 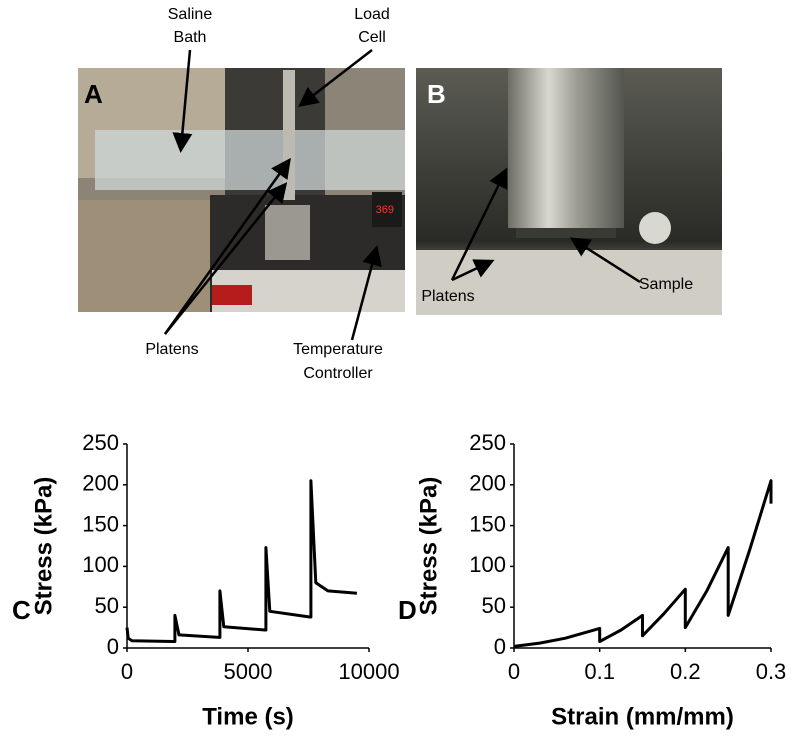 What do you see at coordinates (241, 190) in the screenshot?
I see `photo-a: 369` at bounding box center [241, 190].